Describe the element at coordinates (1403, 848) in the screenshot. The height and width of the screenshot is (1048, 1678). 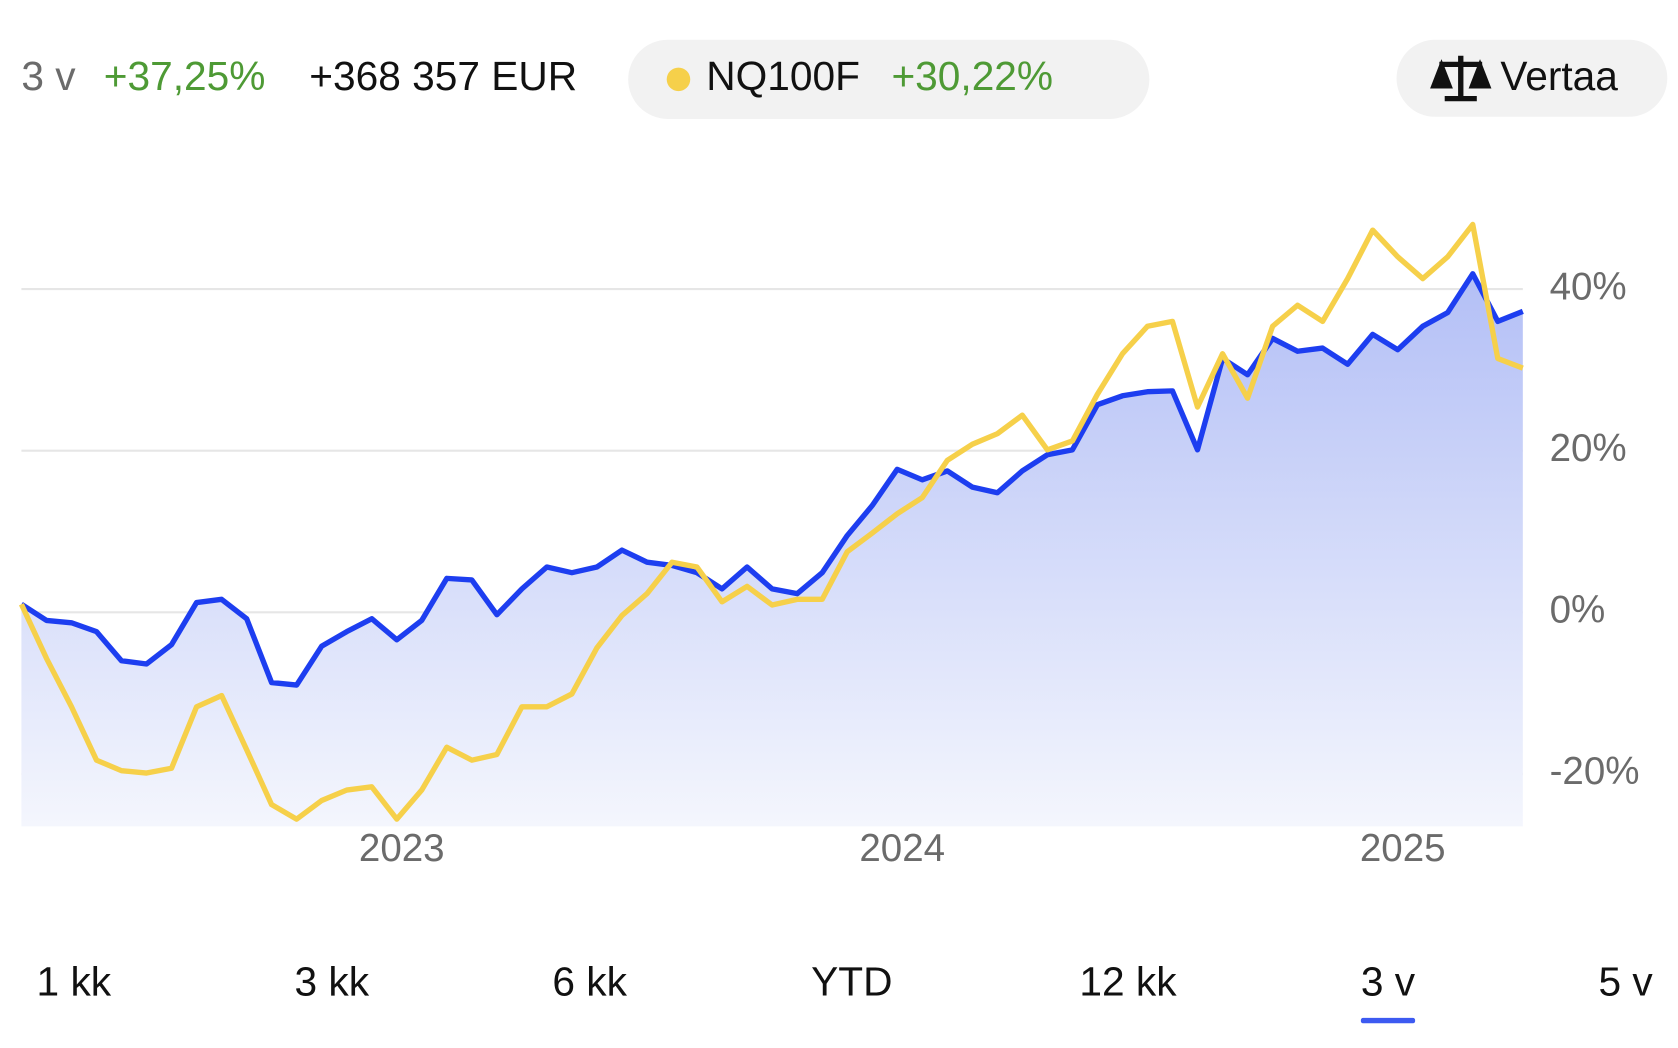
I see `x-tick-label: 2025` at that location.